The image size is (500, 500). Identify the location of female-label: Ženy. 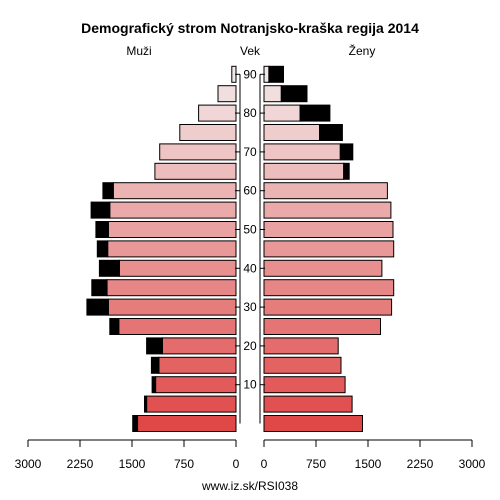
(362, 50).